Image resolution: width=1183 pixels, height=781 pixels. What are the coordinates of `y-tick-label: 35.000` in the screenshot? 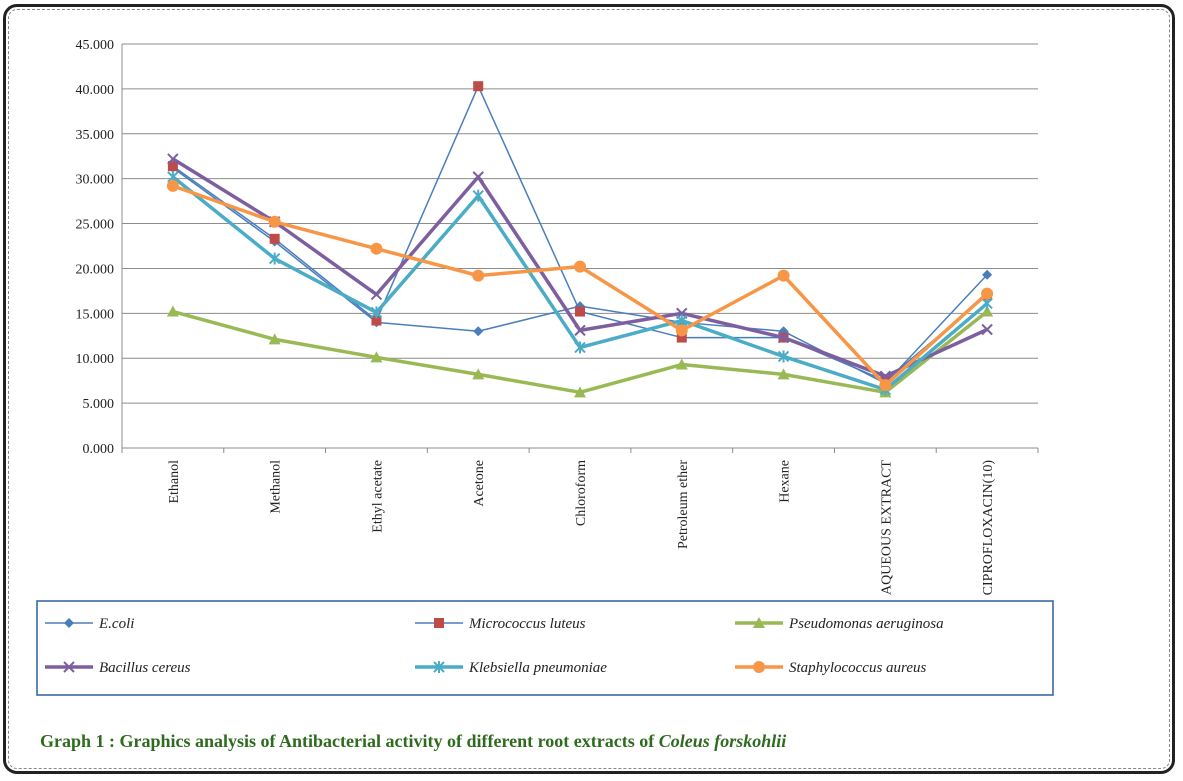 It's located at (95, 135).